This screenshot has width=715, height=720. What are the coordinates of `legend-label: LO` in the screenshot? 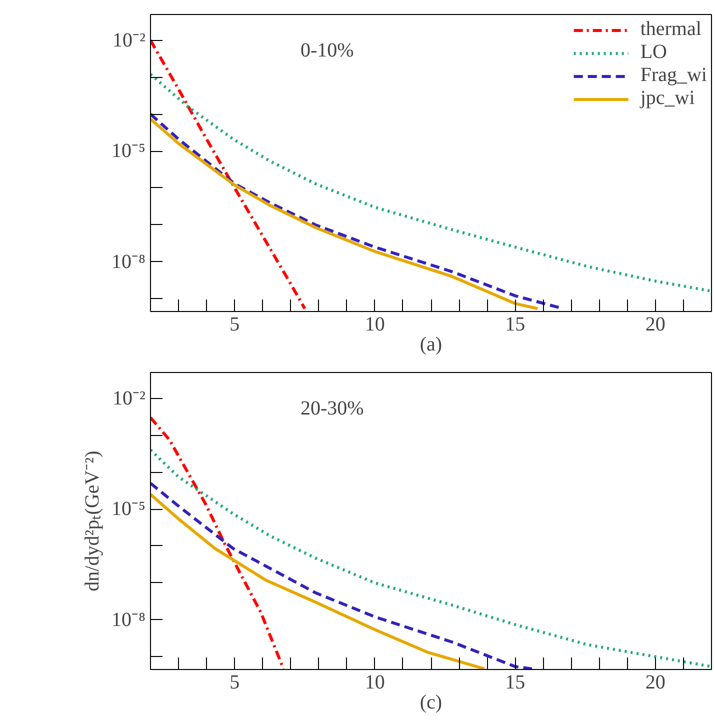 It's located at (653, 52).